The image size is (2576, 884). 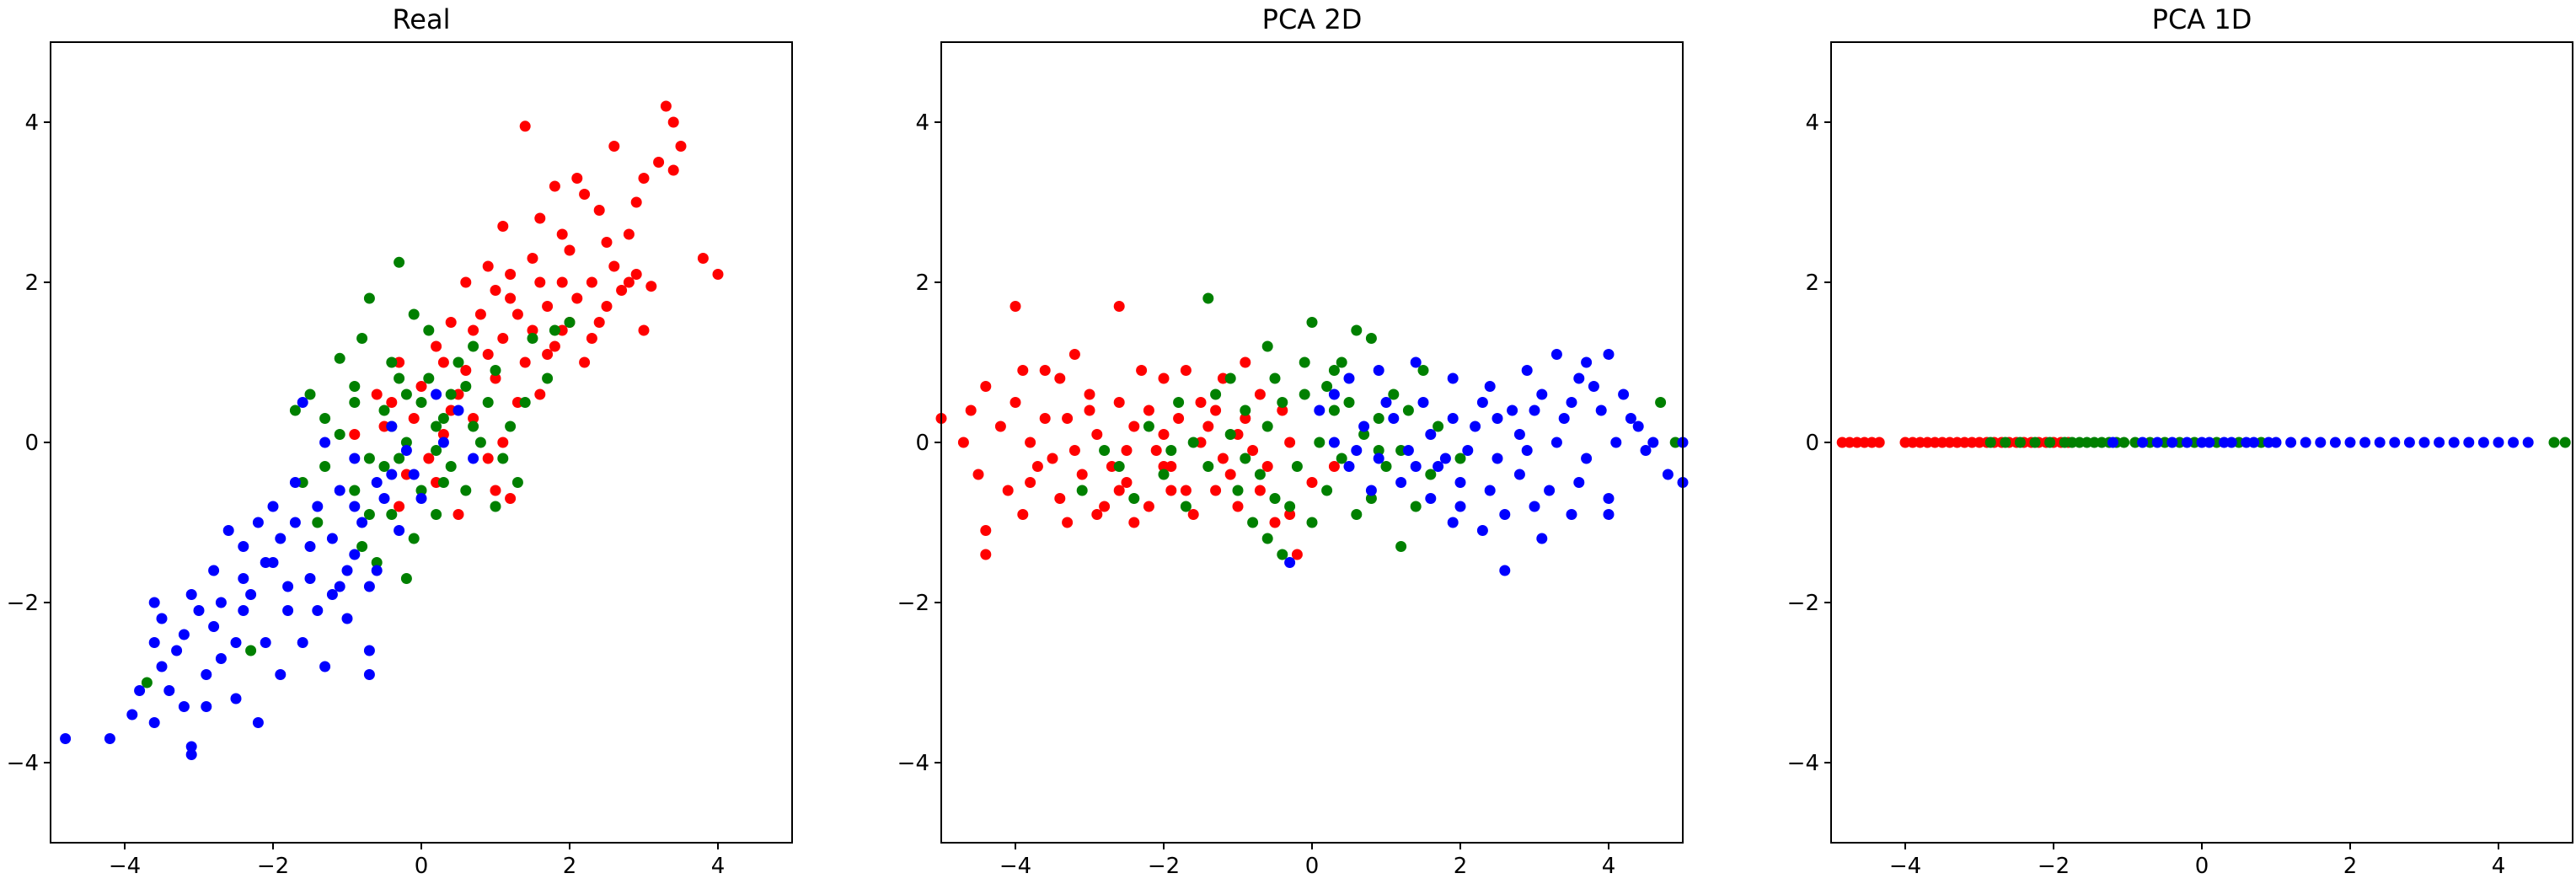 What do you see at coordinates (2202, 19) in the screenshot?
I see `subplot-title: PCA 1D` at bounding box center [2202, 19].